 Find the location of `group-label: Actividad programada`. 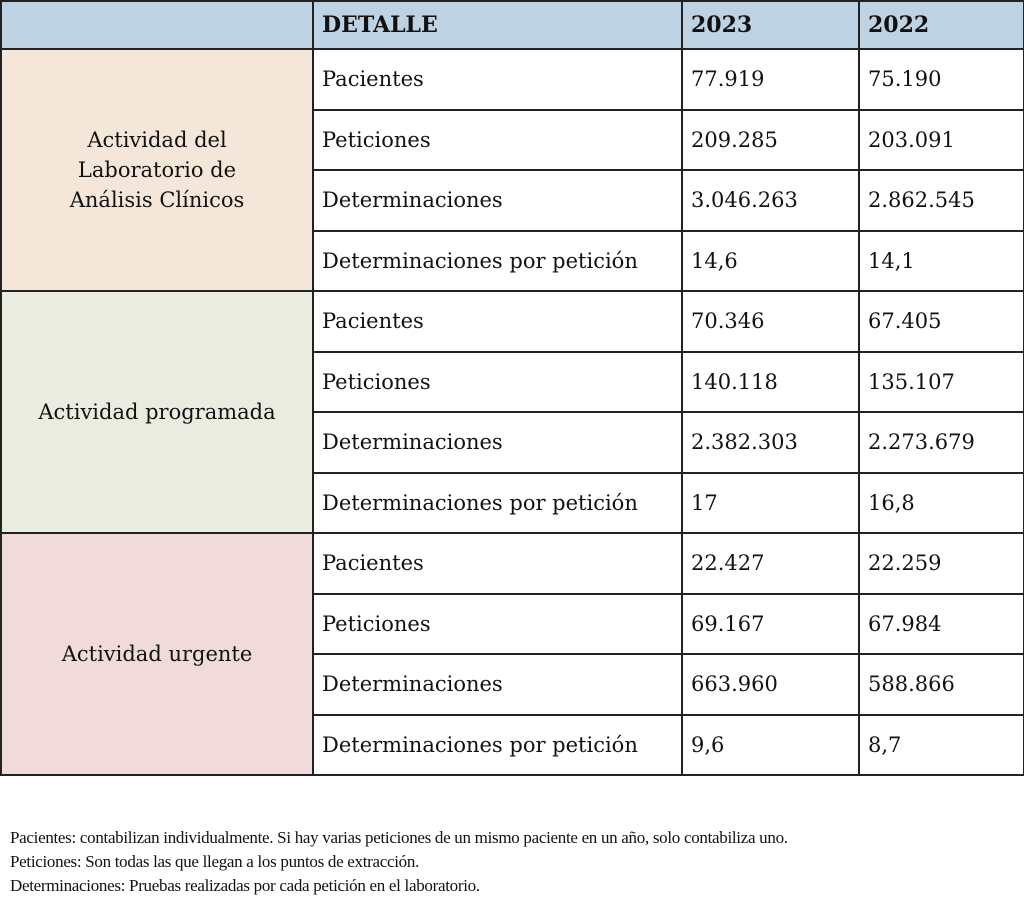

group-label: Actividad programada is located at coordinates (157, 412).